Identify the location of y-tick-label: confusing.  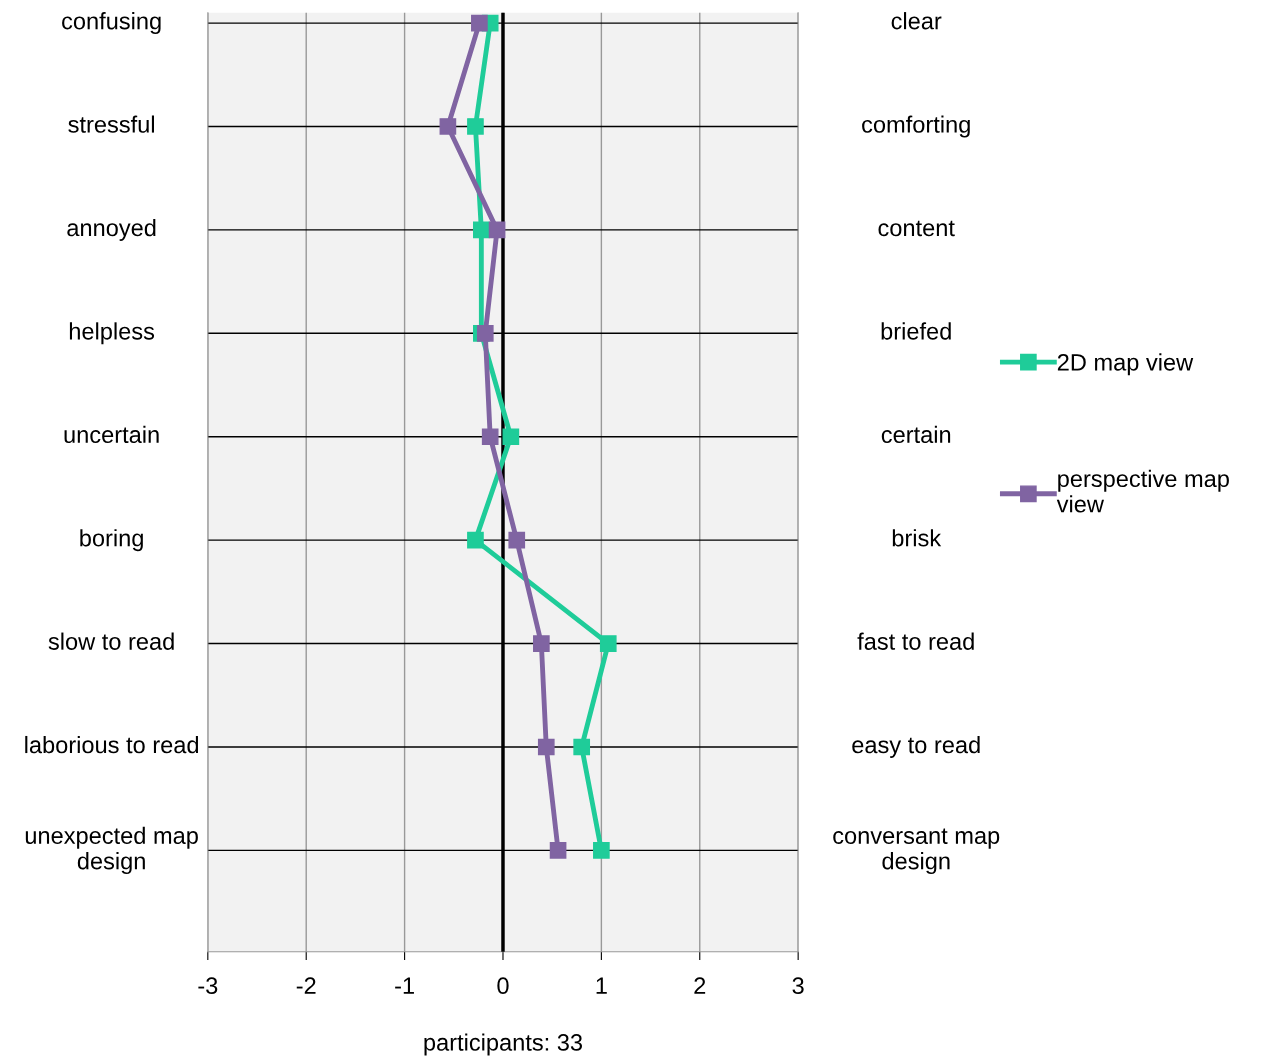
(111, 23).